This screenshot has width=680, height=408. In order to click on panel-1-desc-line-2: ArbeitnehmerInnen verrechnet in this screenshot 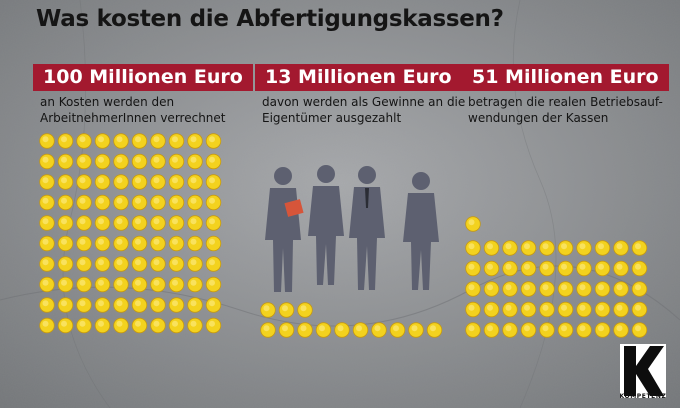, I will do `click(133, 118)`.